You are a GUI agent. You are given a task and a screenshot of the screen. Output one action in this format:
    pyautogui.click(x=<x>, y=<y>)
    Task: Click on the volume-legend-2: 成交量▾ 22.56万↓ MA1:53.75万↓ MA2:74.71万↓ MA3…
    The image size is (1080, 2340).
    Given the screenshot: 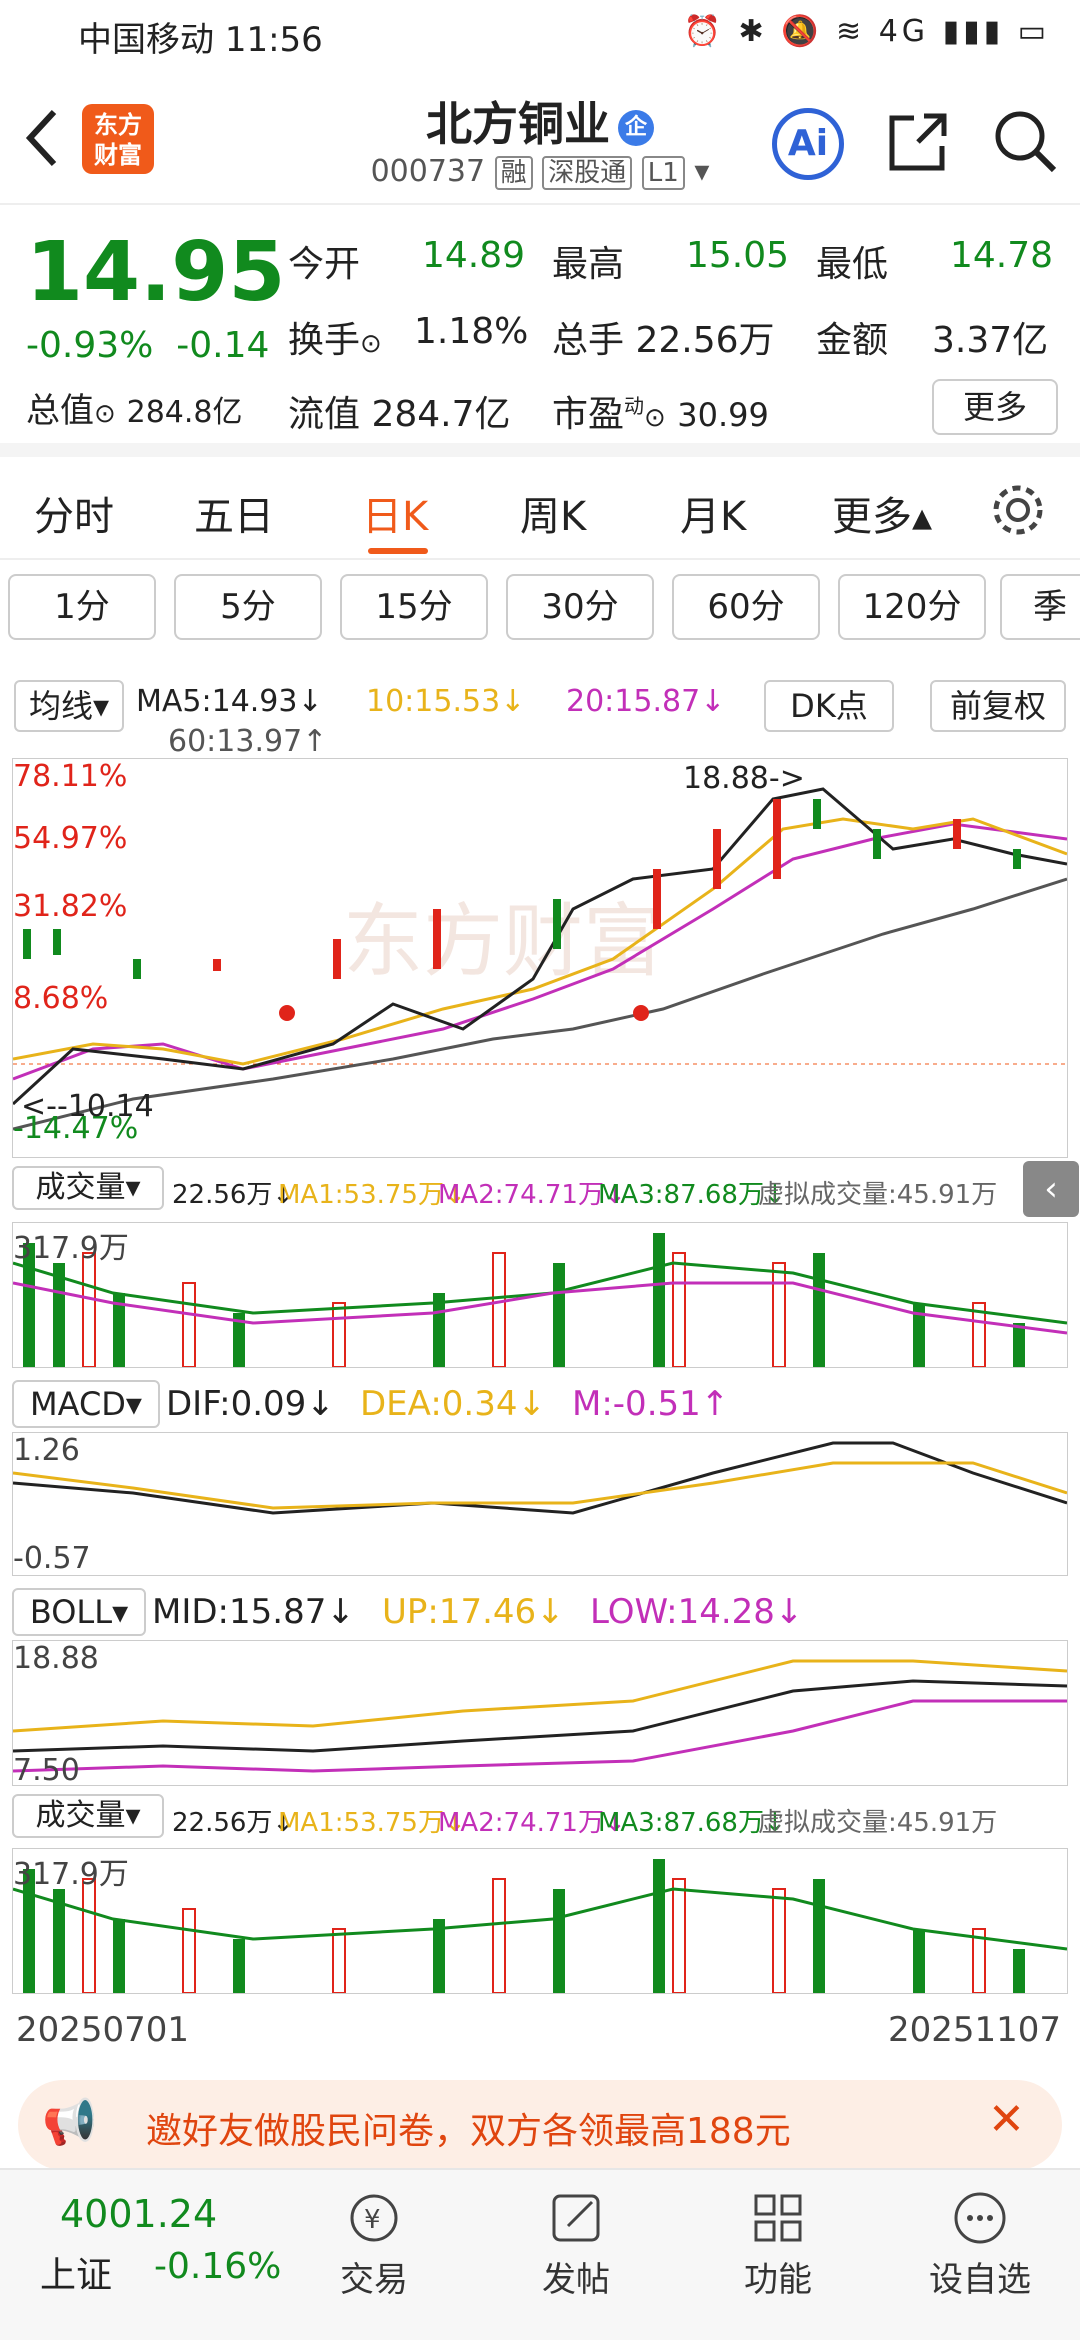 What is the action you would take?
    pyautogui.click(x=540, y=1817)
    